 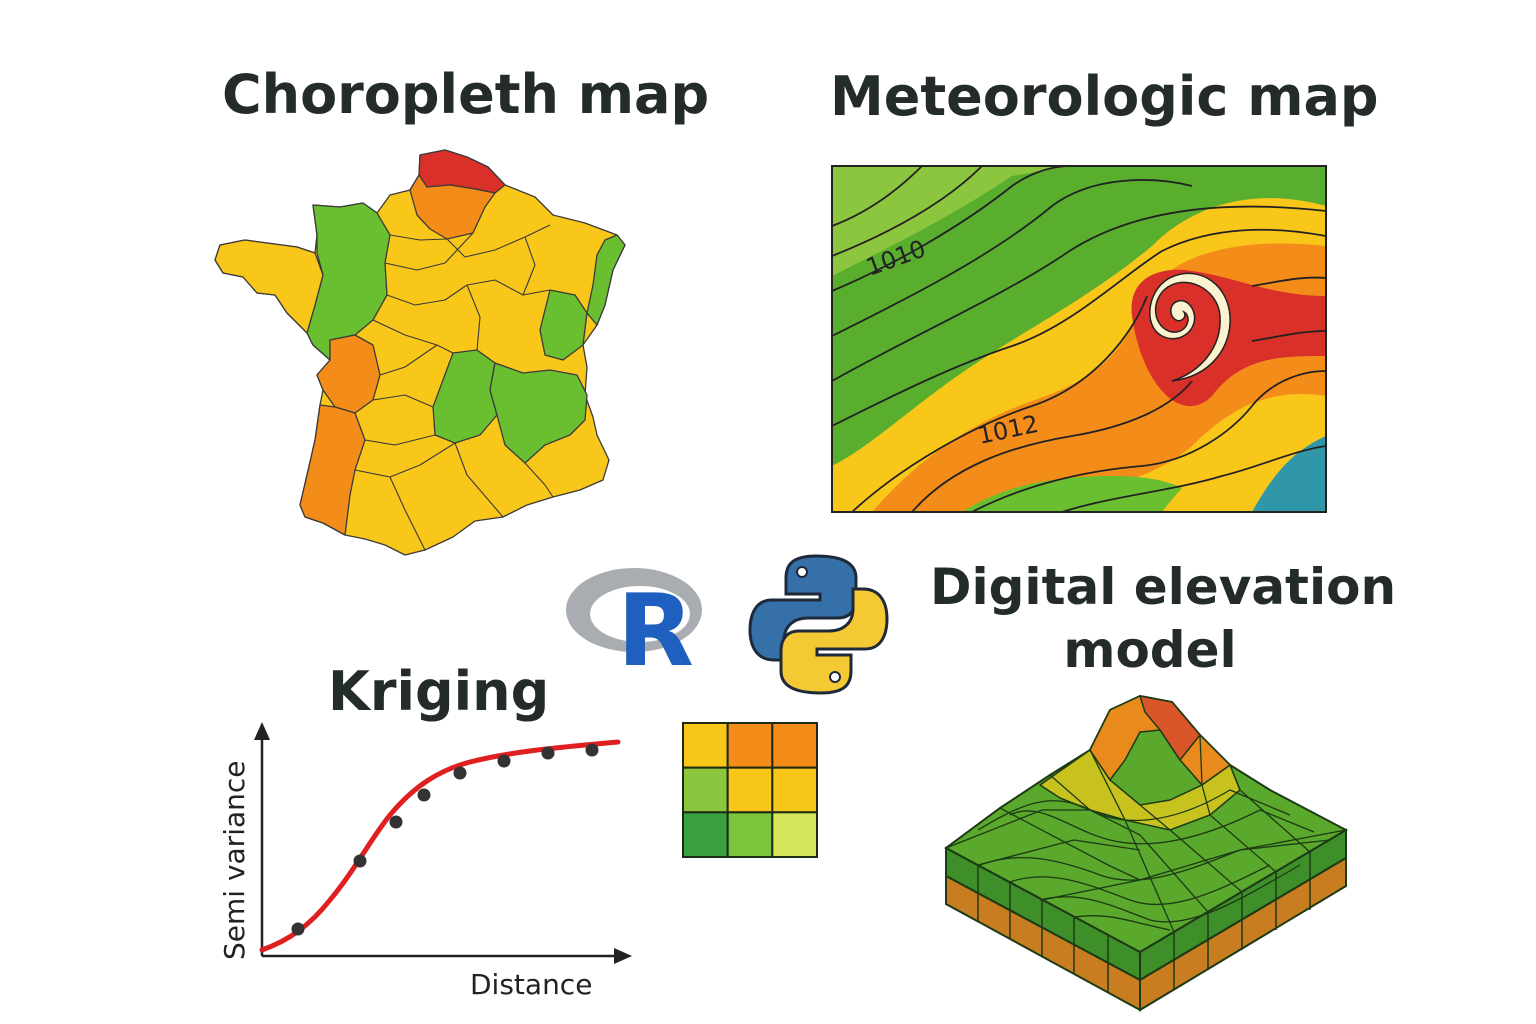 I want to click on meteo-bottom-green, so click(x=1087, y=494).